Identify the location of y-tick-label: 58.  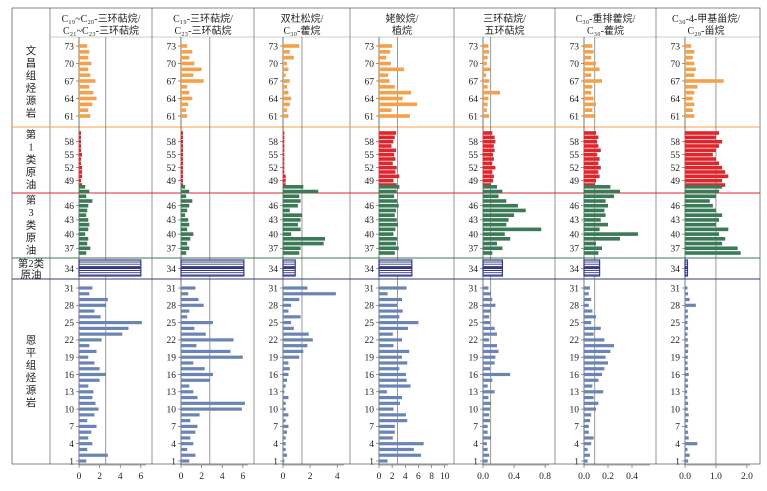
(676, 143).